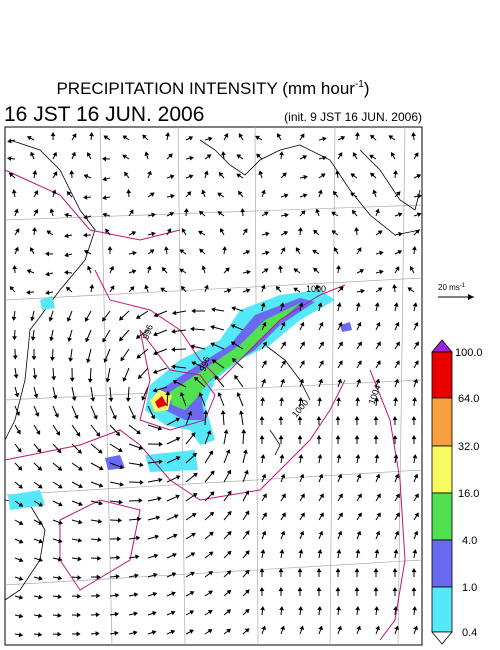 This screenshot has width=500, height=650. Describe the element at coordinates (205, 88) in the screenshot. I see `title-text: PRECIPITATION INTENSITY (mm hour` at that location.